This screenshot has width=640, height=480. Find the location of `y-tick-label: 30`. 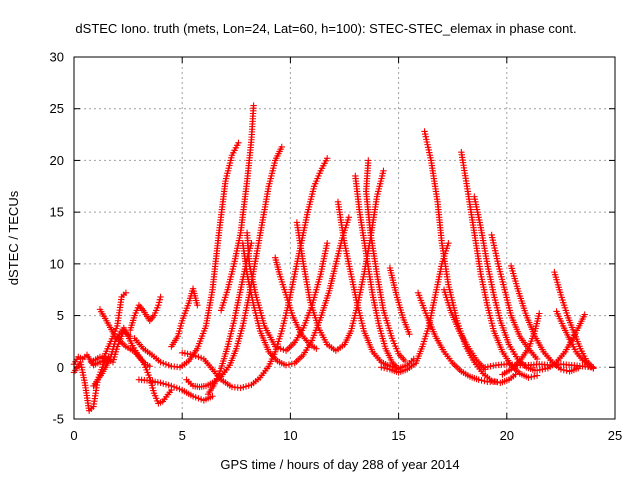

y-tick-label: 30 is located at coordinates (57, 57).